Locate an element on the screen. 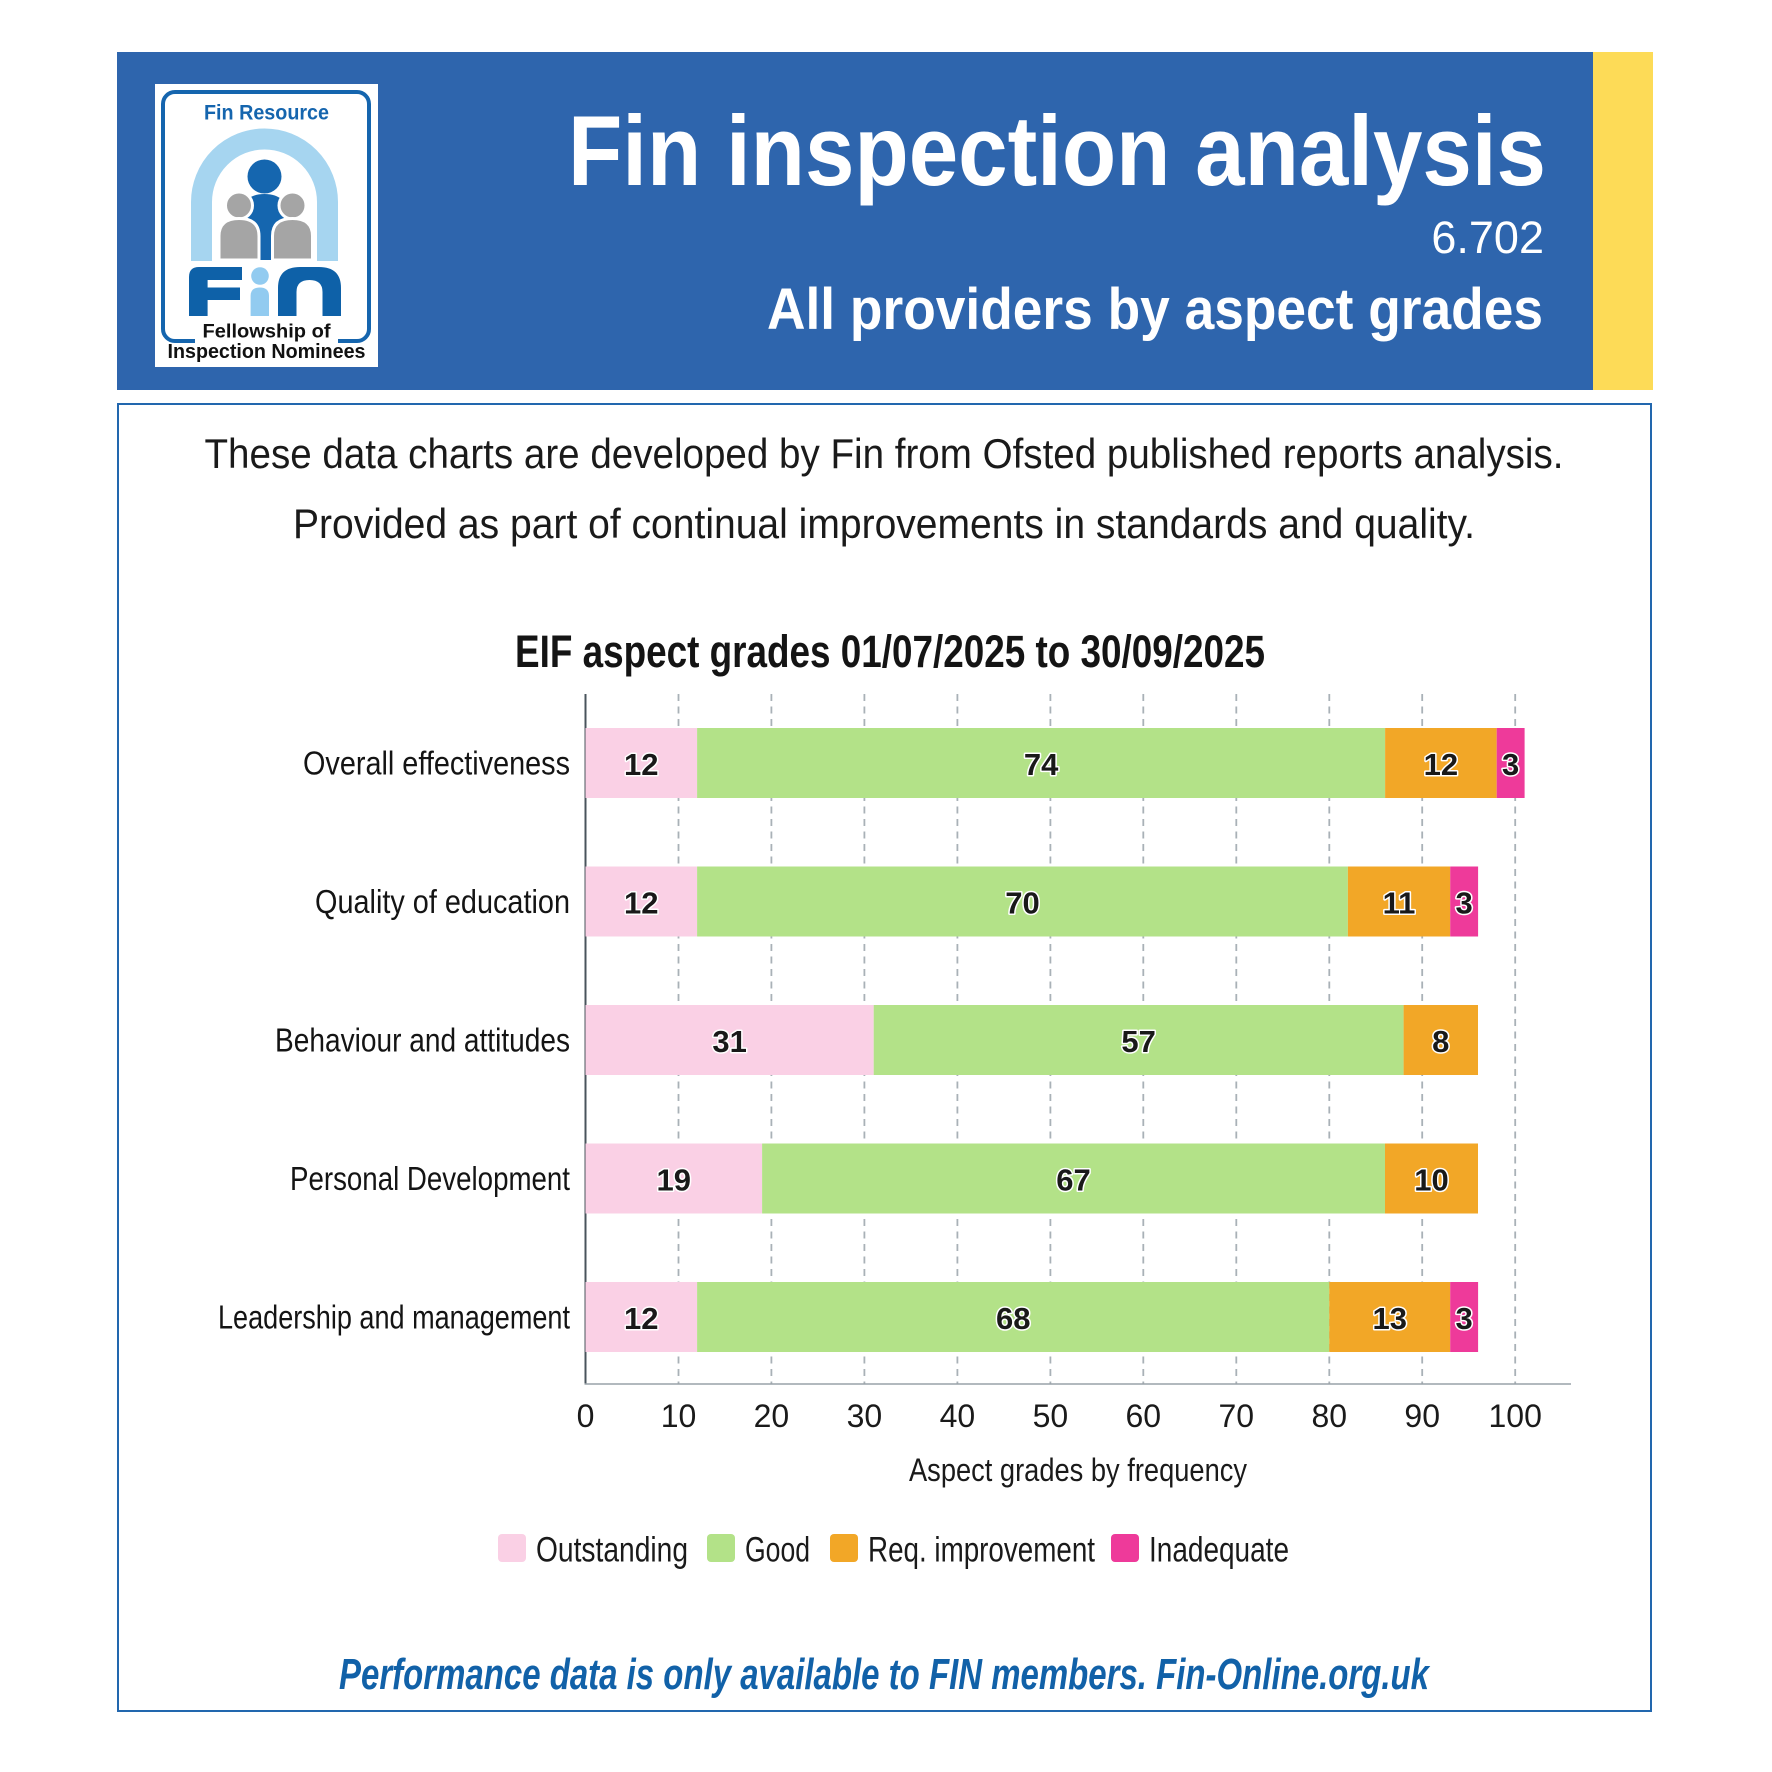 Image resolution: width=1772 pixels, height=1772 pixels. svg-text: Fellowship of is located at coordinates (267, 332).